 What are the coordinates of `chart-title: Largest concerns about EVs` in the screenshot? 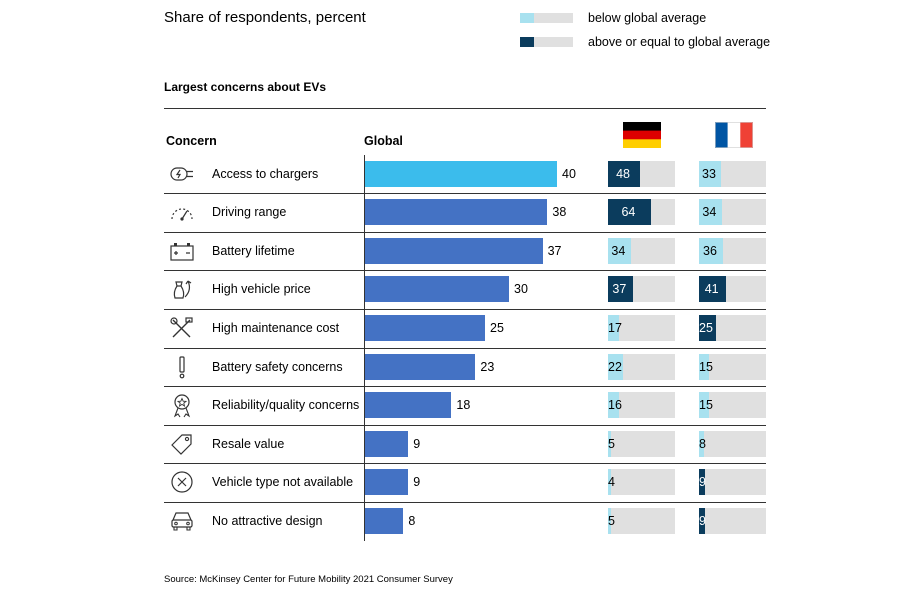 It's located at (245, 87).